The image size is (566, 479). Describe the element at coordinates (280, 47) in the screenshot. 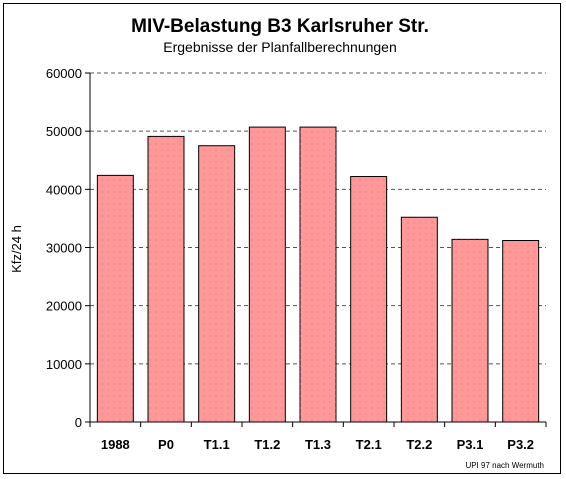

I see `chart-subtitle: Ergebnisse der Planfallberechnungen` at that location.